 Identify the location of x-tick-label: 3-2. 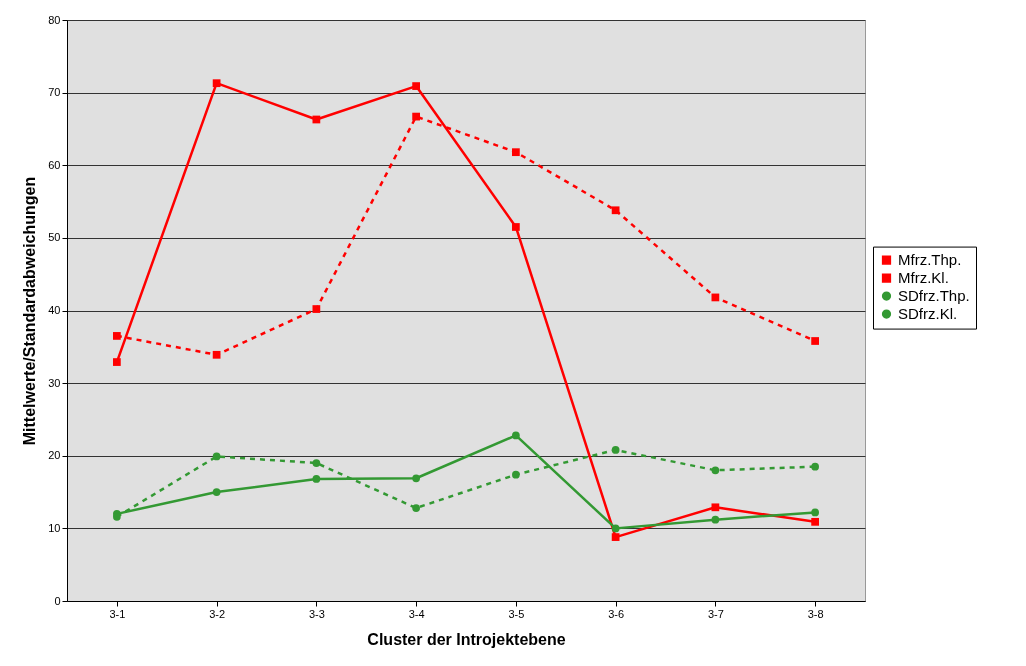
(217, 613).